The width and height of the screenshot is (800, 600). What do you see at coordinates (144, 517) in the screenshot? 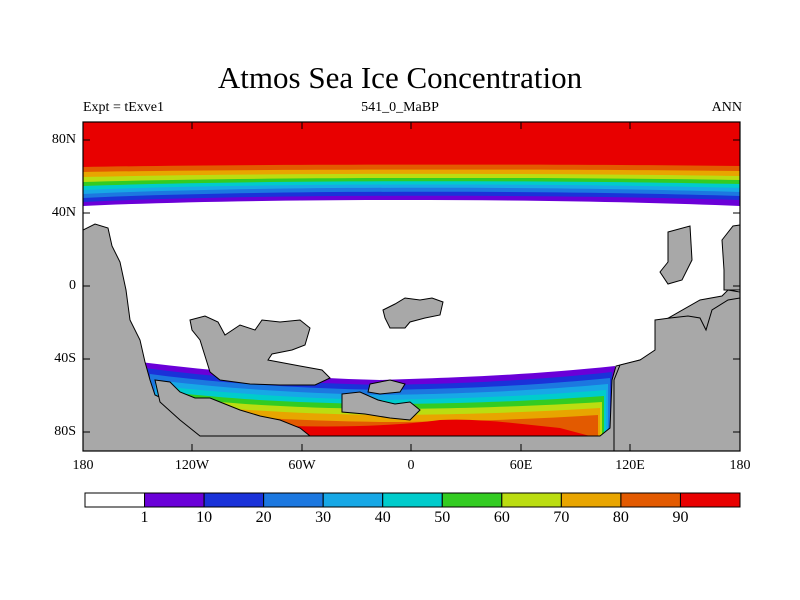
I see `legend-label: 1` at bounding box center [144, 517].